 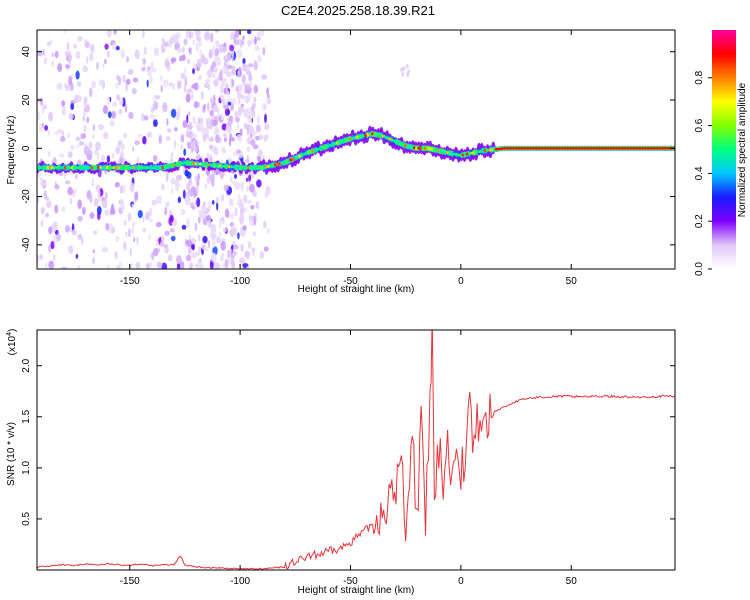 I want to click on y-tick-label: 1.0, so click(x=26, y=467).